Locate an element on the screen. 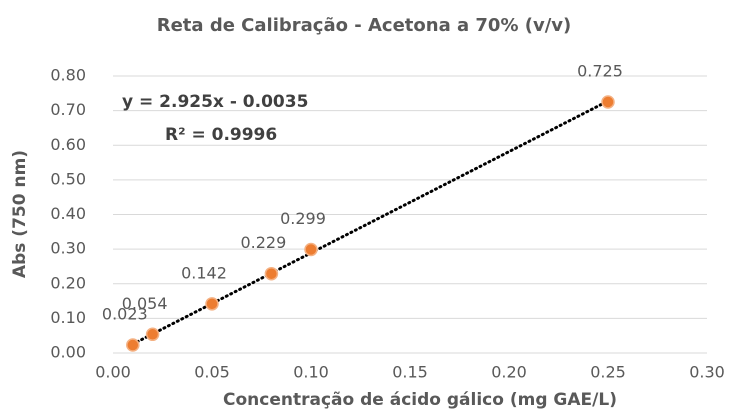 This screenshot has width=729, height=416. y-tick-label: 0.80 is located at coordinates (68, 75).